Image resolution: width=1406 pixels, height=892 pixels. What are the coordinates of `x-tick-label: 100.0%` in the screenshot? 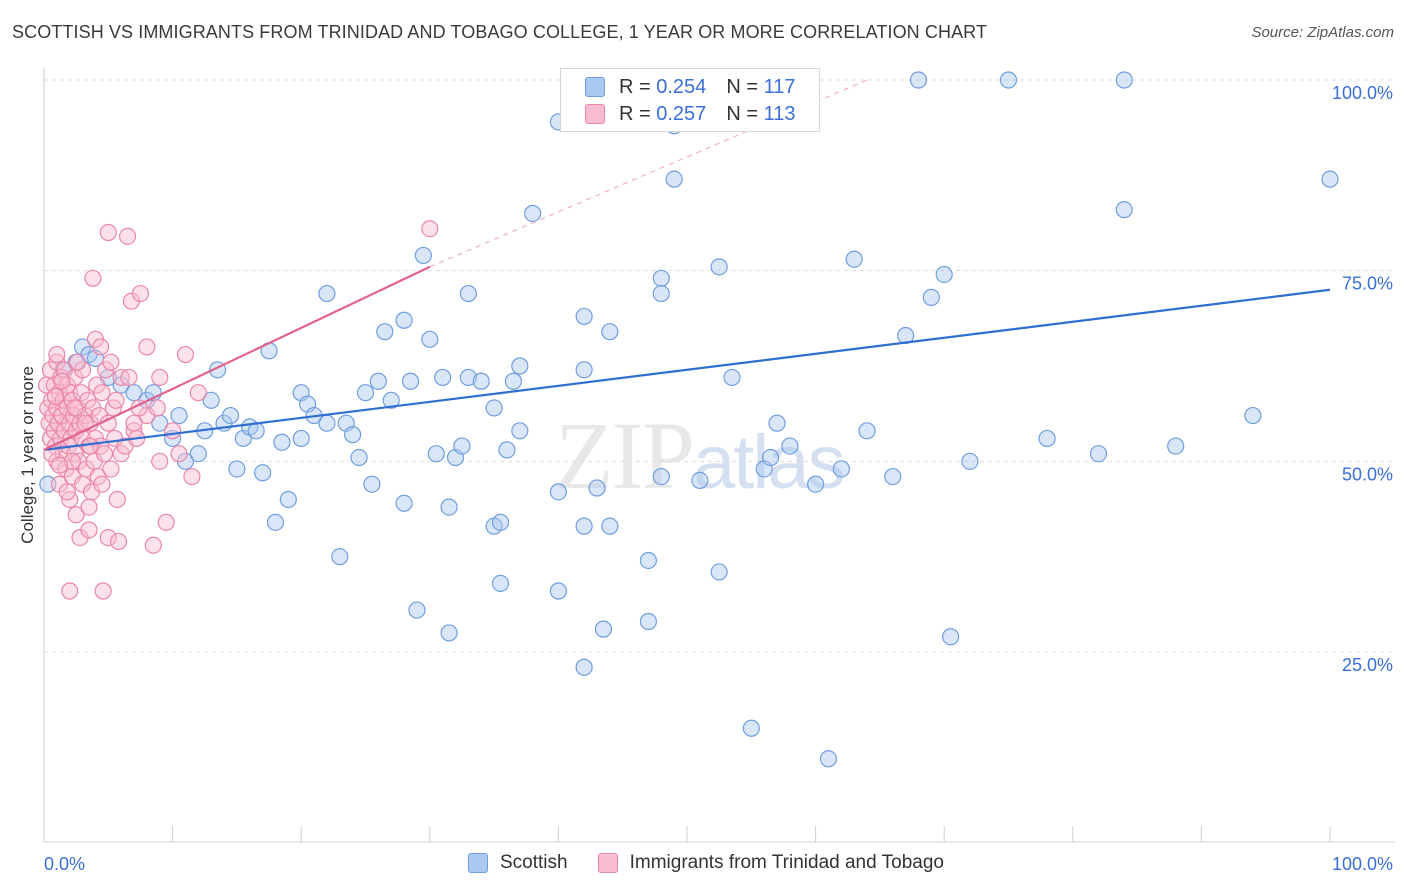 It's located at (1362, 864).